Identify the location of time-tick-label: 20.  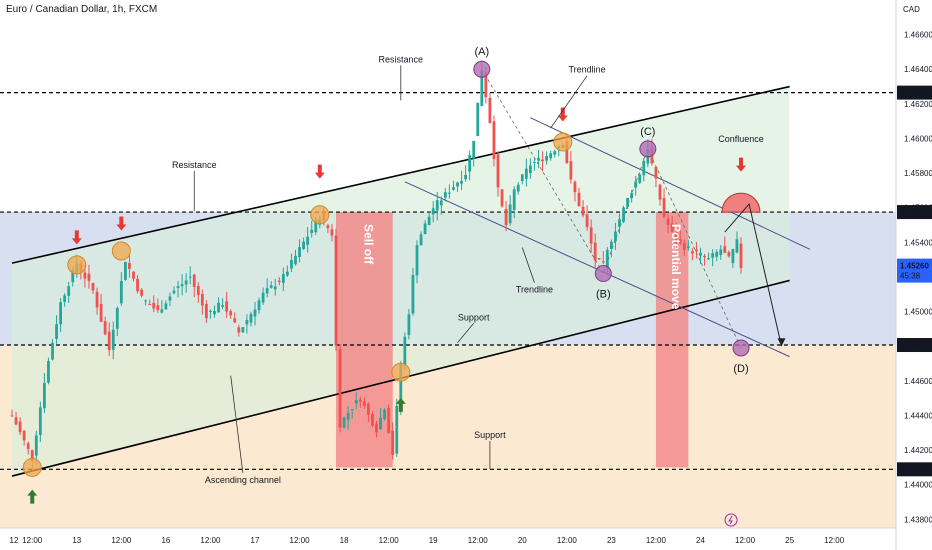
(522, 540).